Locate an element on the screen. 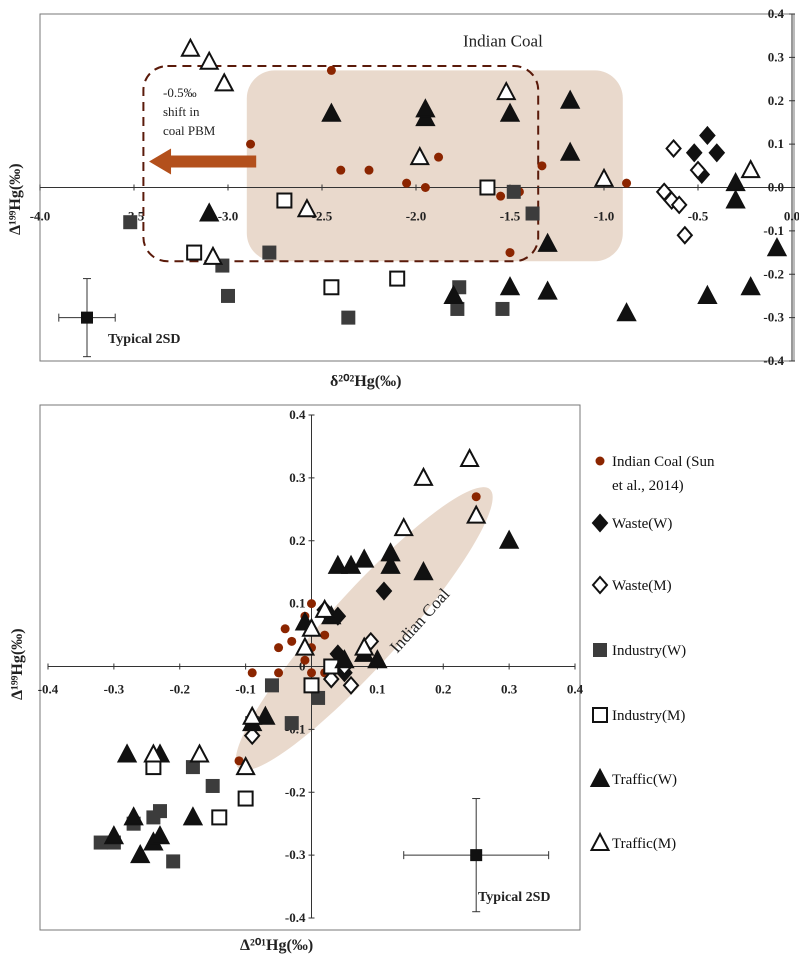 Image resolution: width=799 pixels, height=955 pixels. y-tick-label: 0.1 is located at coordinates (776, 143).